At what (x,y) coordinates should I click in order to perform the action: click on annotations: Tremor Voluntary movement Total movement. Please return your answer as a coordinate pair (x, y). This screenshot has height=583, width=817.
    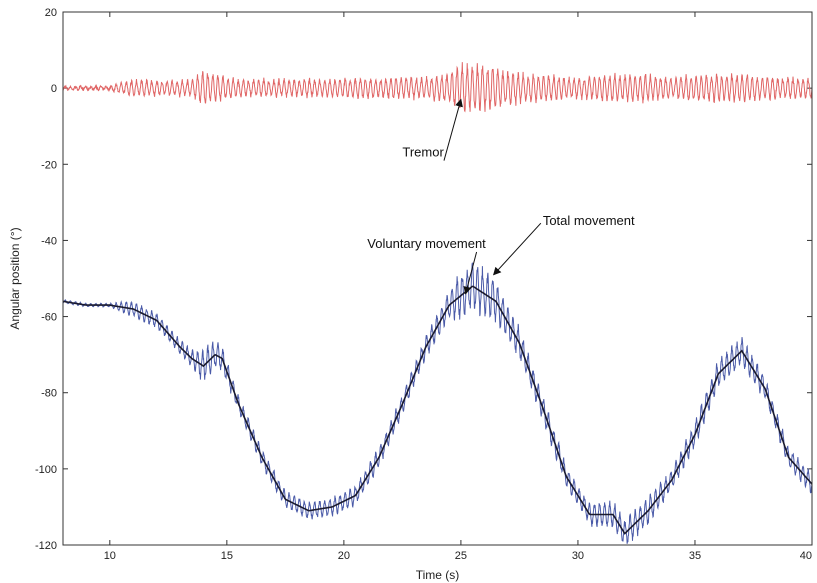
    Looking at the image, I should click on (501, 196).